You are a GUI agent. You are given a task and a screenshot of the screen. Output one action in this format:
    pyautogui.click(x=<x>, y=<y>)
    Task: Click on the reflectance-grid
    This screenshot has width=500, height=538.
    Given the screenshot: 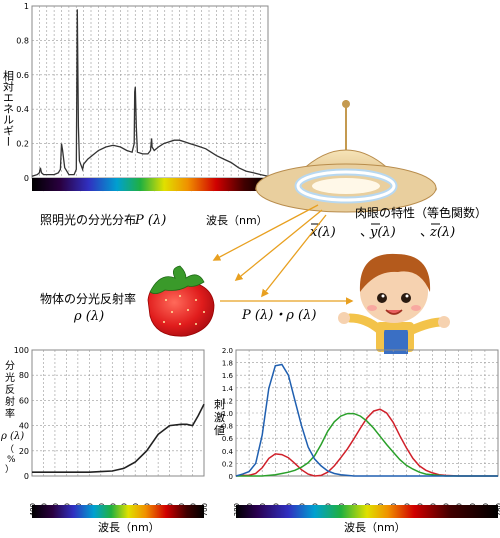 What is the action you would take?
    pyautogui.click(x=118, y=413)
    